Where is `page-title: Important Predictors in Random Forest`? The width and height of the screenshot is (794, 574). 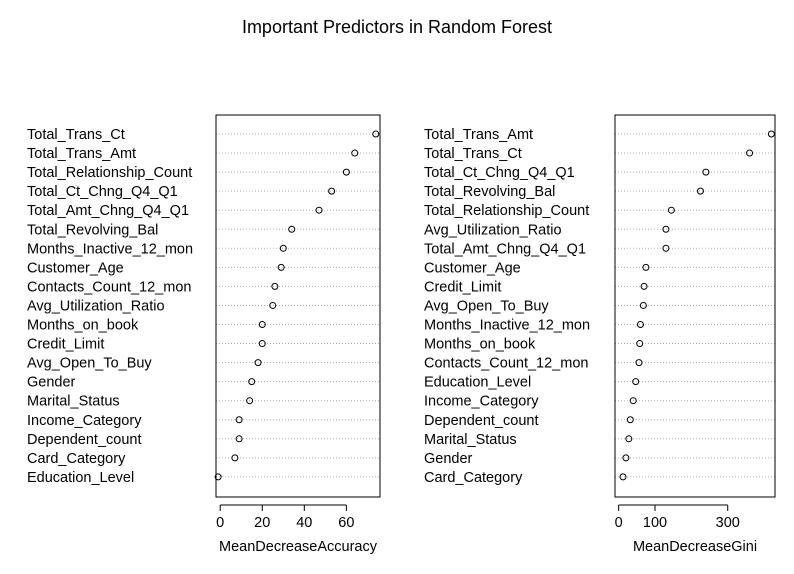 page-title: Important Predictors in Random Forest is located at coordinates (397, 27).